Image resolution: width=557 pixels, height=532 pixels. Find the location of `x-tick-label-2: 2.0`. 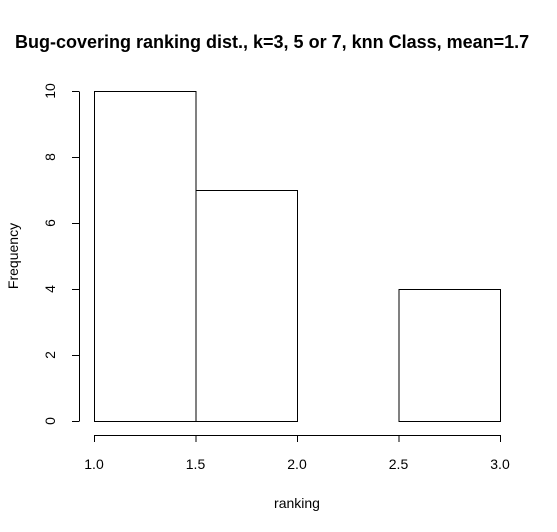

x-tick-label-2: 2.0 is located at coordinates (297, 464).